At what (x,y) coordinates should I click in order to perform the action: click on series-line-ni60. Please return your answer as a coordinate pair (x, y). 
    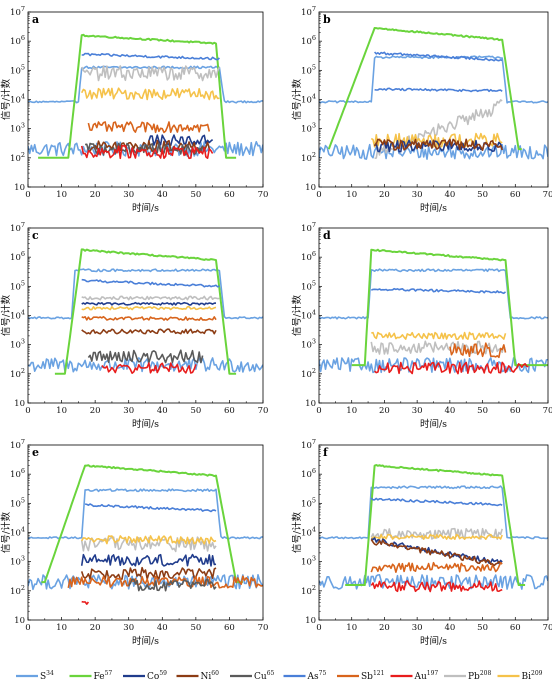
    Looking at the image, I should click on (436, 553).